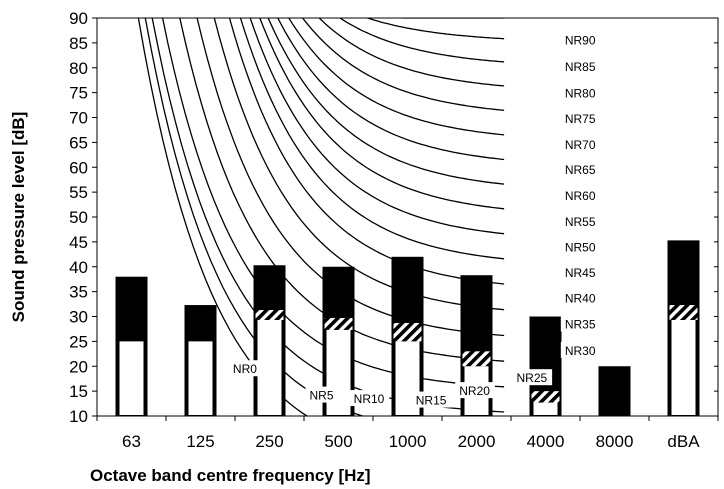  Describe the element at coordinates (78, 217) in the screenshot. I see `y-tick-label: 50` at that location.